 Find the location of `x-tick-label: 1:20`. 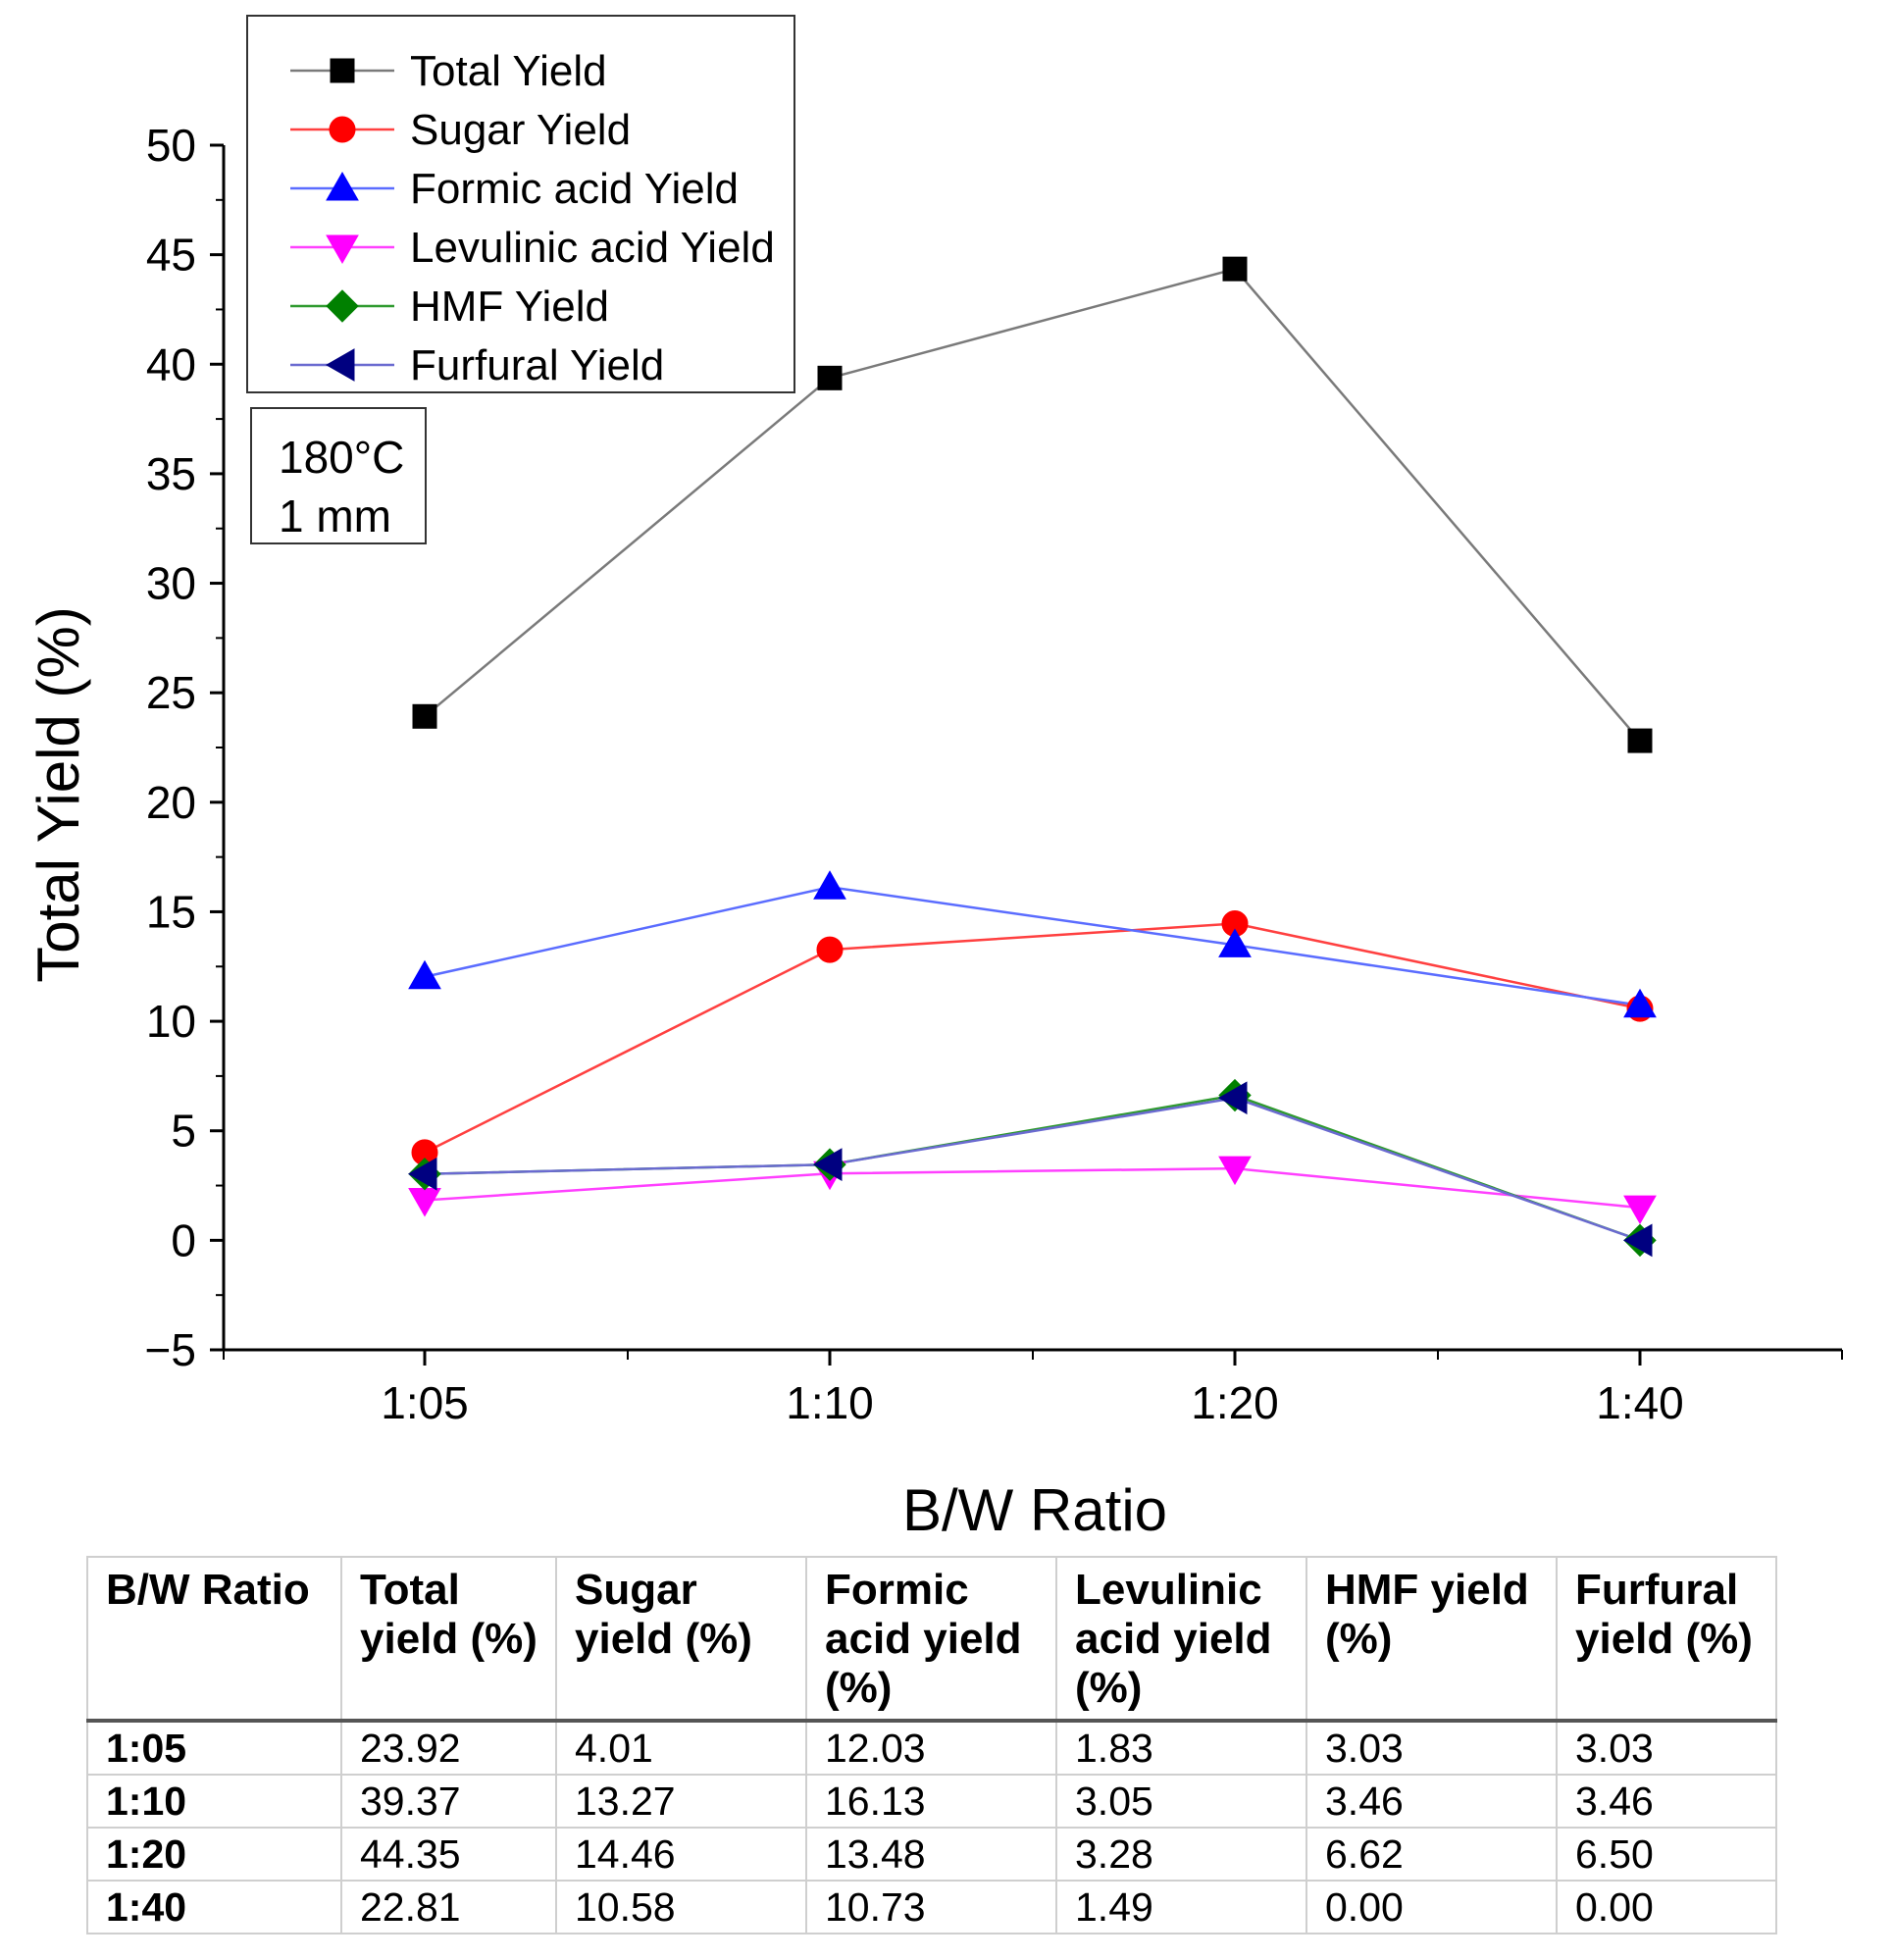

x-tick-label: 1:20 is located at coordinates (1235, 1402).